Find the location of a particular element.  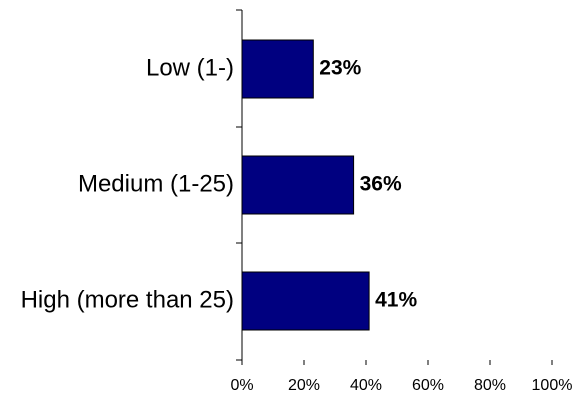

x-tick-label: 60% is located at coordinates (428, 385).